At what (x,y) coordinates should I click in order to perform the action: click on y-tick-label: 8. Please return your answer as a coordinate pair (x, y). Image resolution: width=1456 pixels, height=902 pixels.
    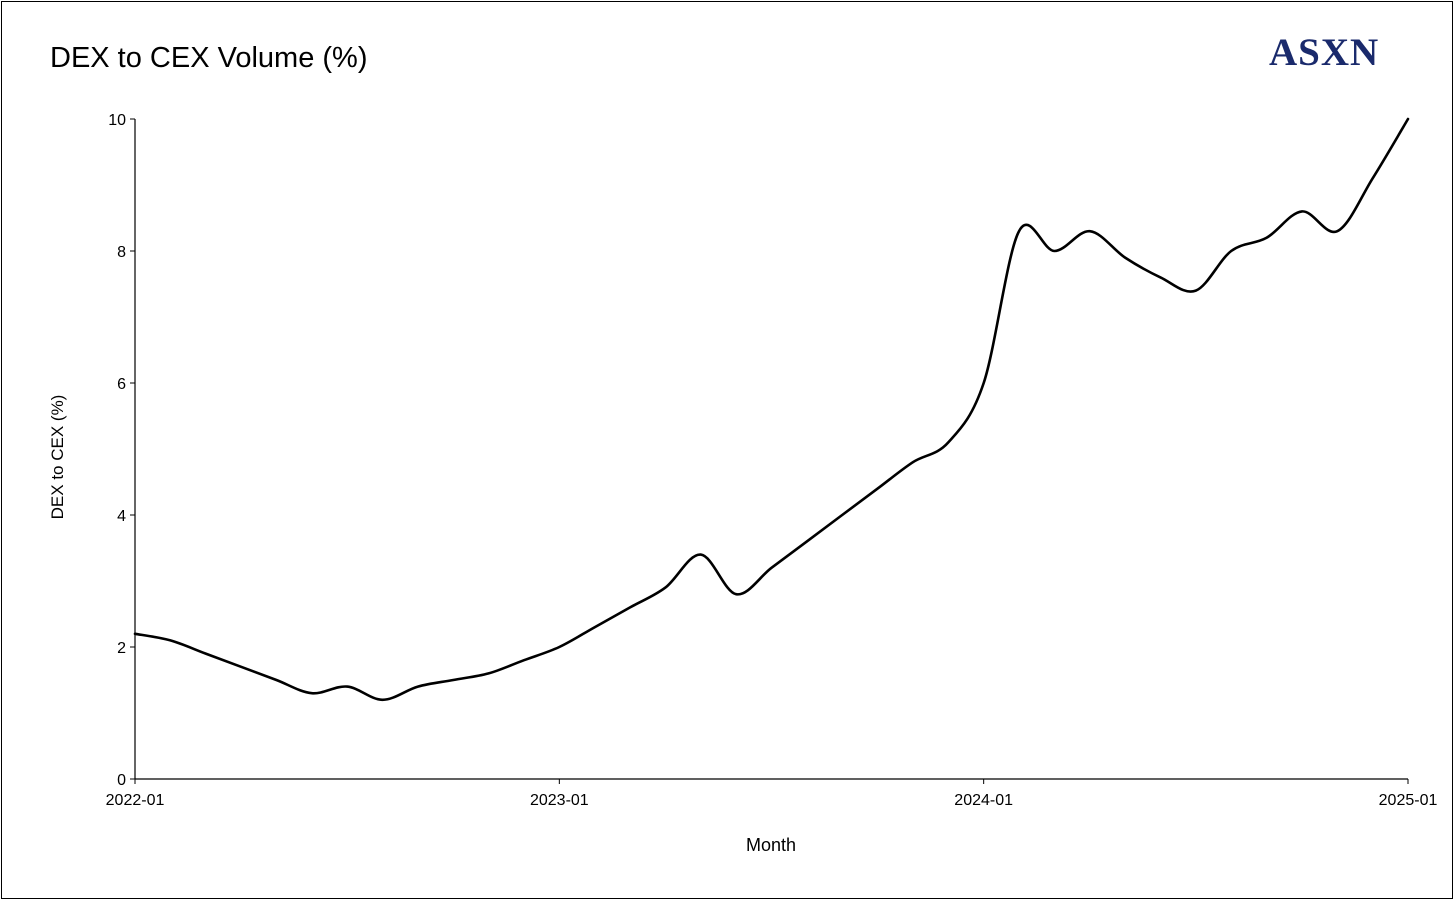
    Looking at the image, I should click on (121, 252).